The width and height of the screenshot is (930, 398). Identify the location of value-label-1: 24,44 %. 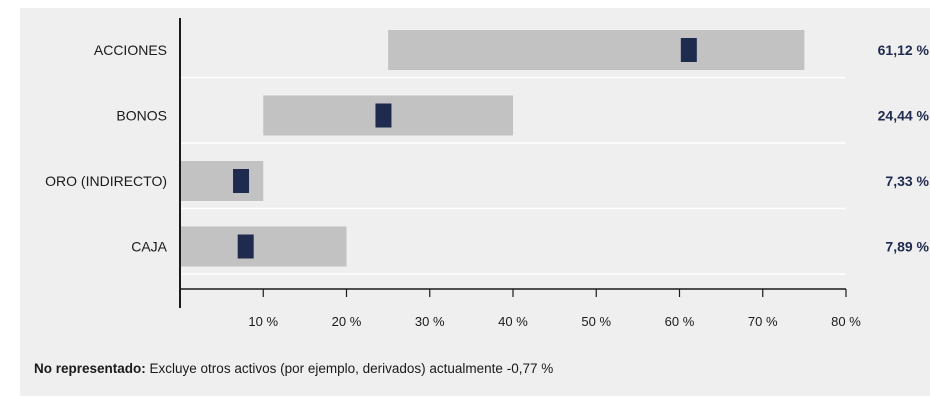
(904, 116).